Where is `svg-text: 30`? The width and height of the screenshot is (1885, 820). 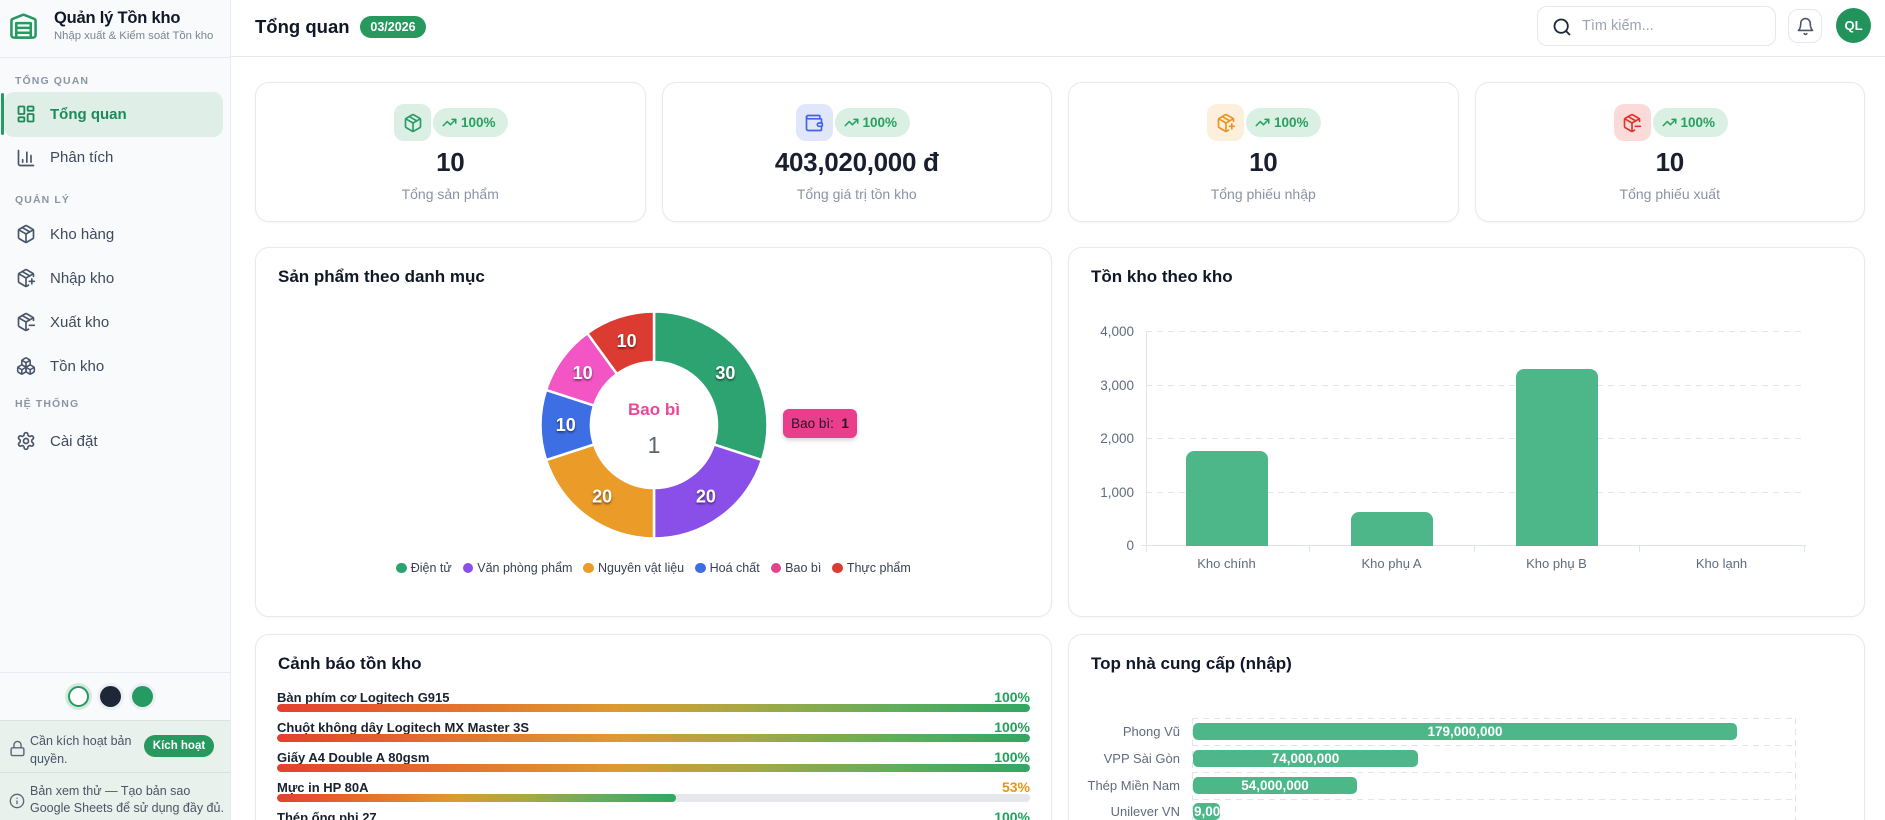
svg-text: 30 is located at coordinates (725, 373).